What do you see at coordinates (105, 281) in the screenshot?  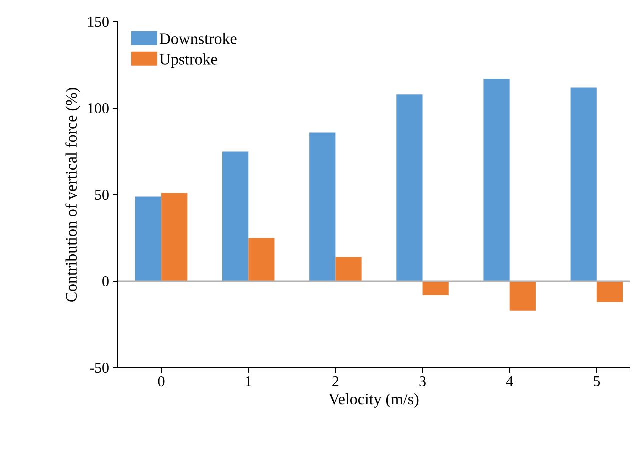 I see `y-tick-label: 0` at bounding box center [105, 281].